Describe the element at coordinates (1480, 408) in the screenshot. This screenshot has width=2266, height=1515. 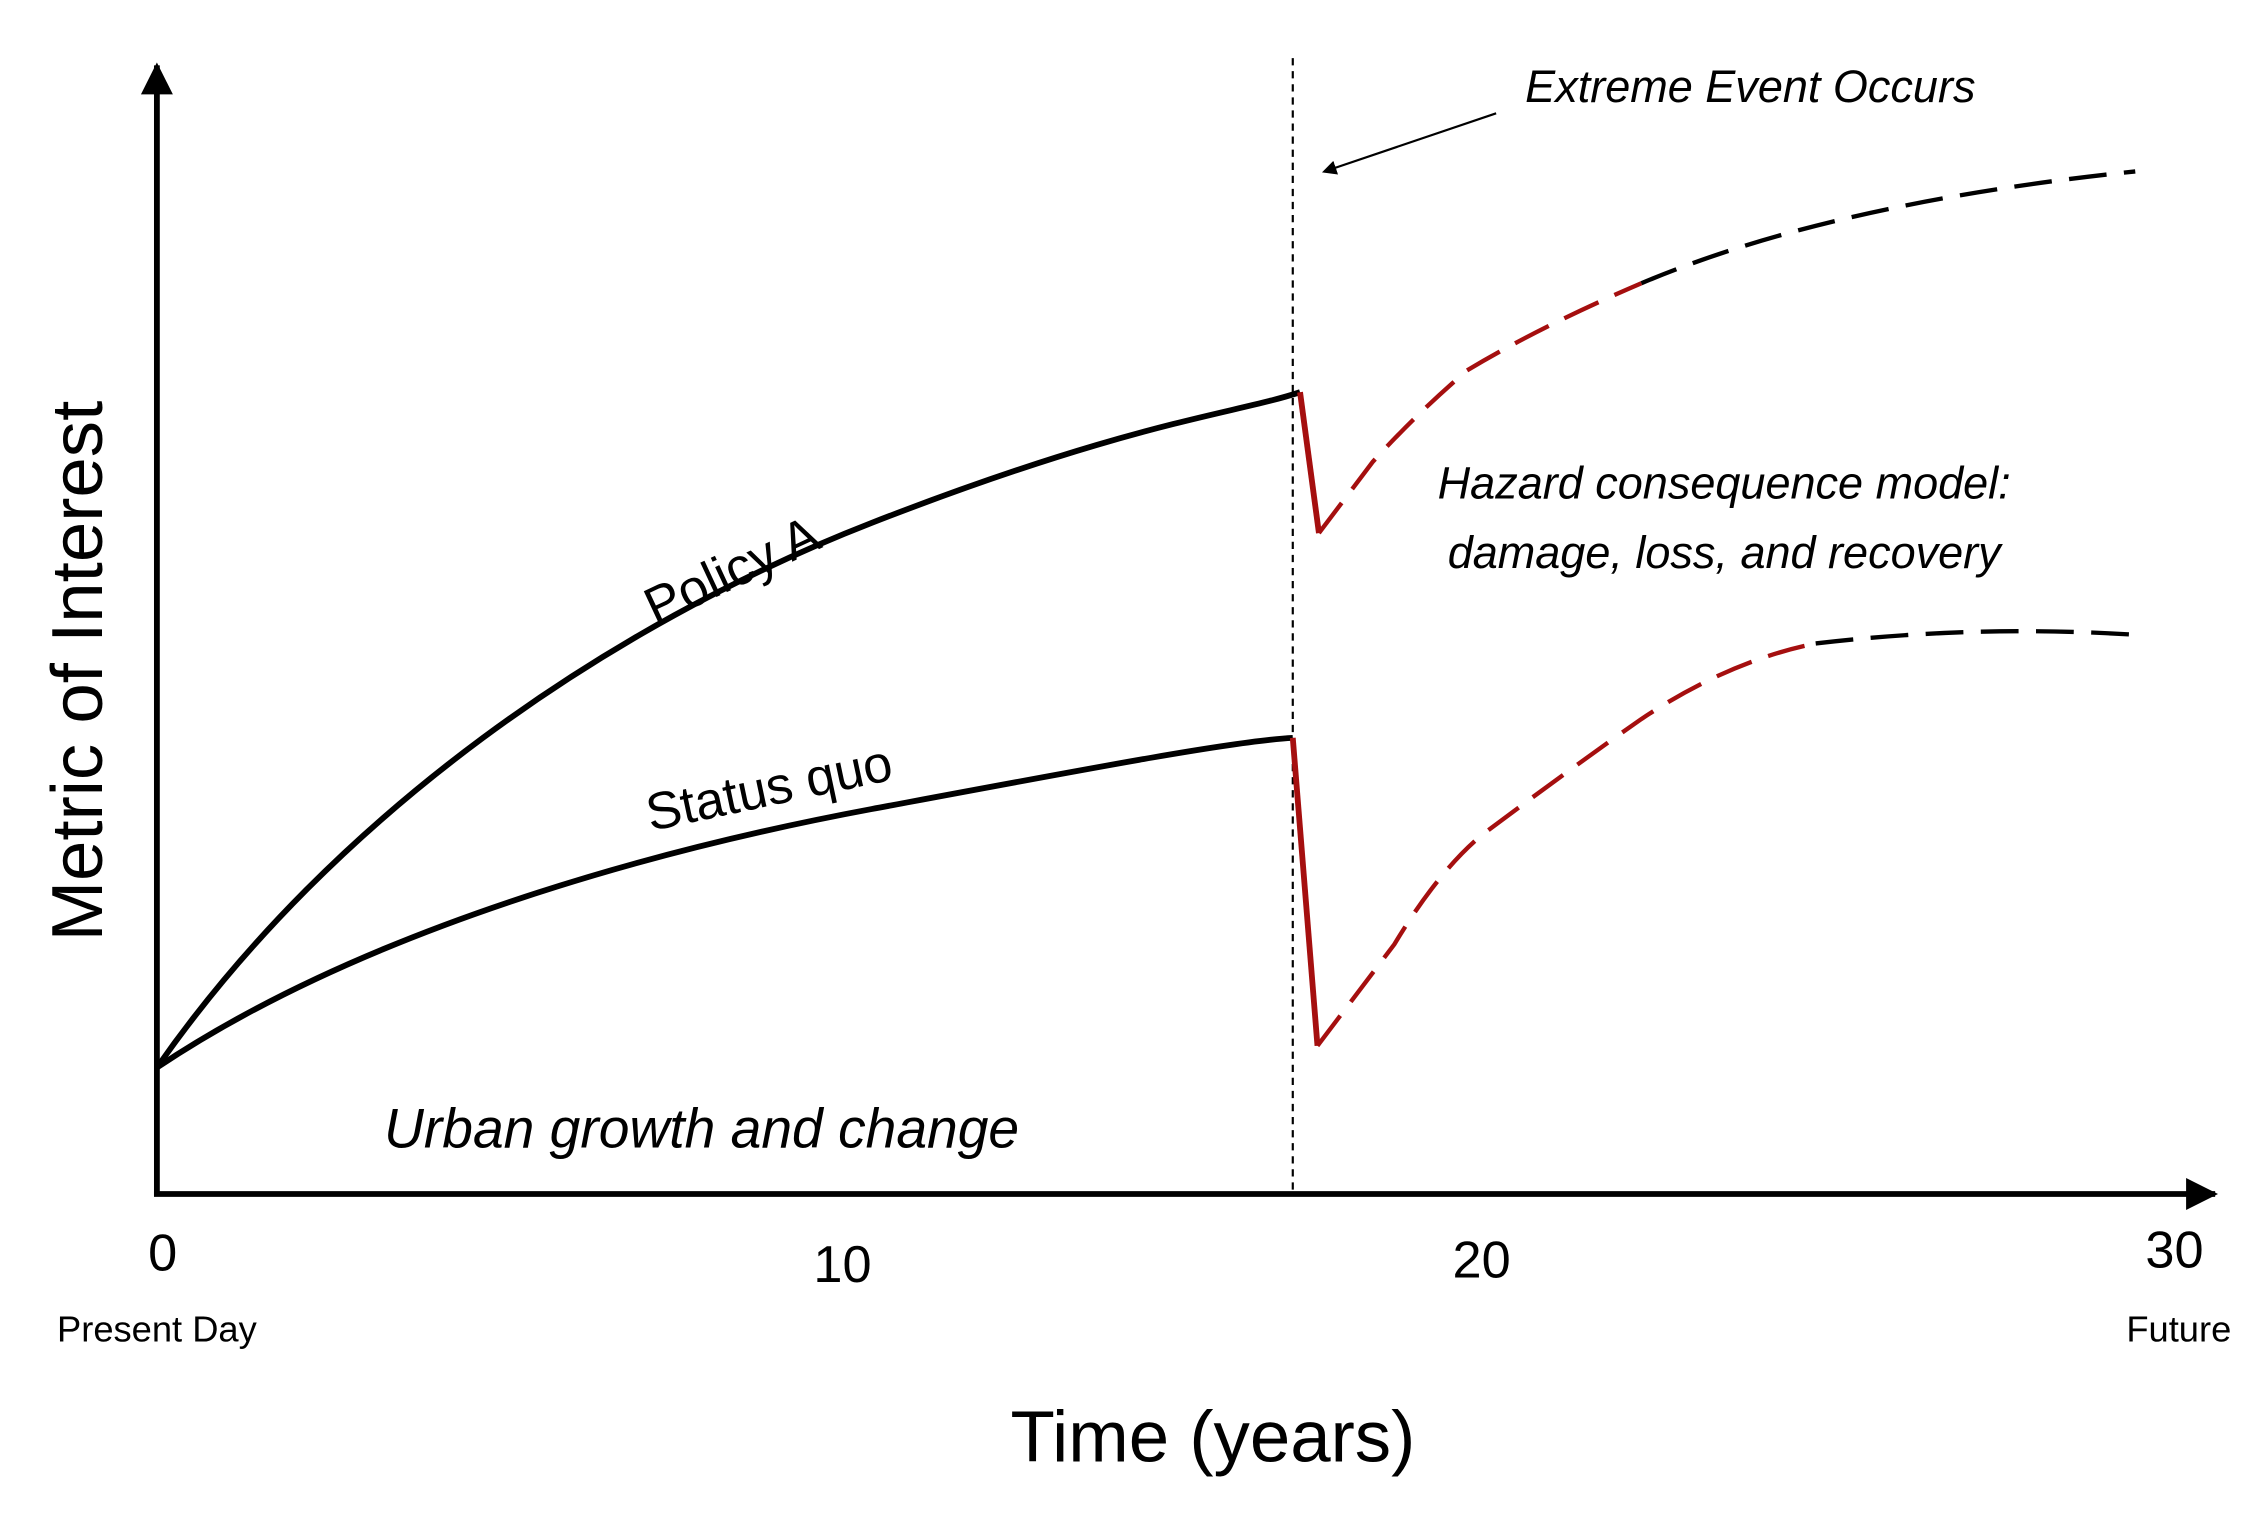
I see `policy-recovery` at that location.